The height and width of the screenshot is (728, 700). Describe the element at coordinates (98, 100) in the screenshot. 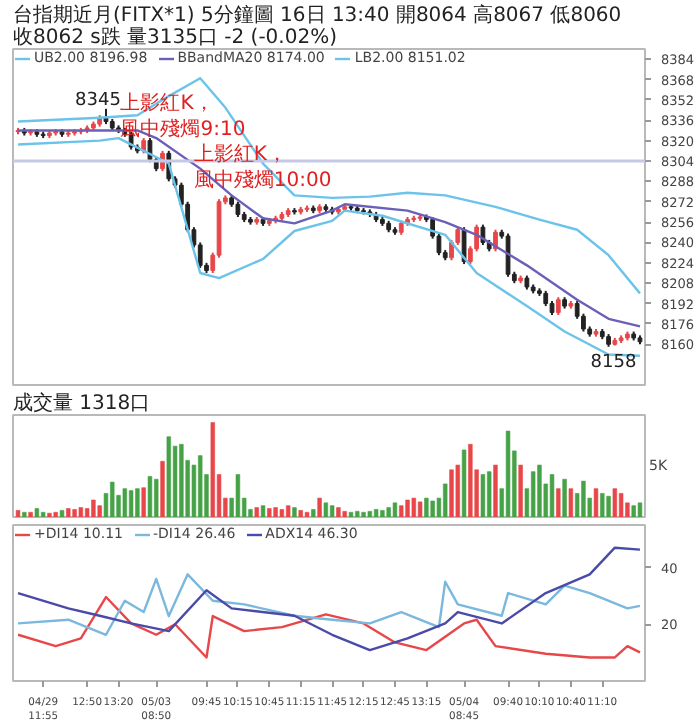

I see `annotation: 8345` at that location.